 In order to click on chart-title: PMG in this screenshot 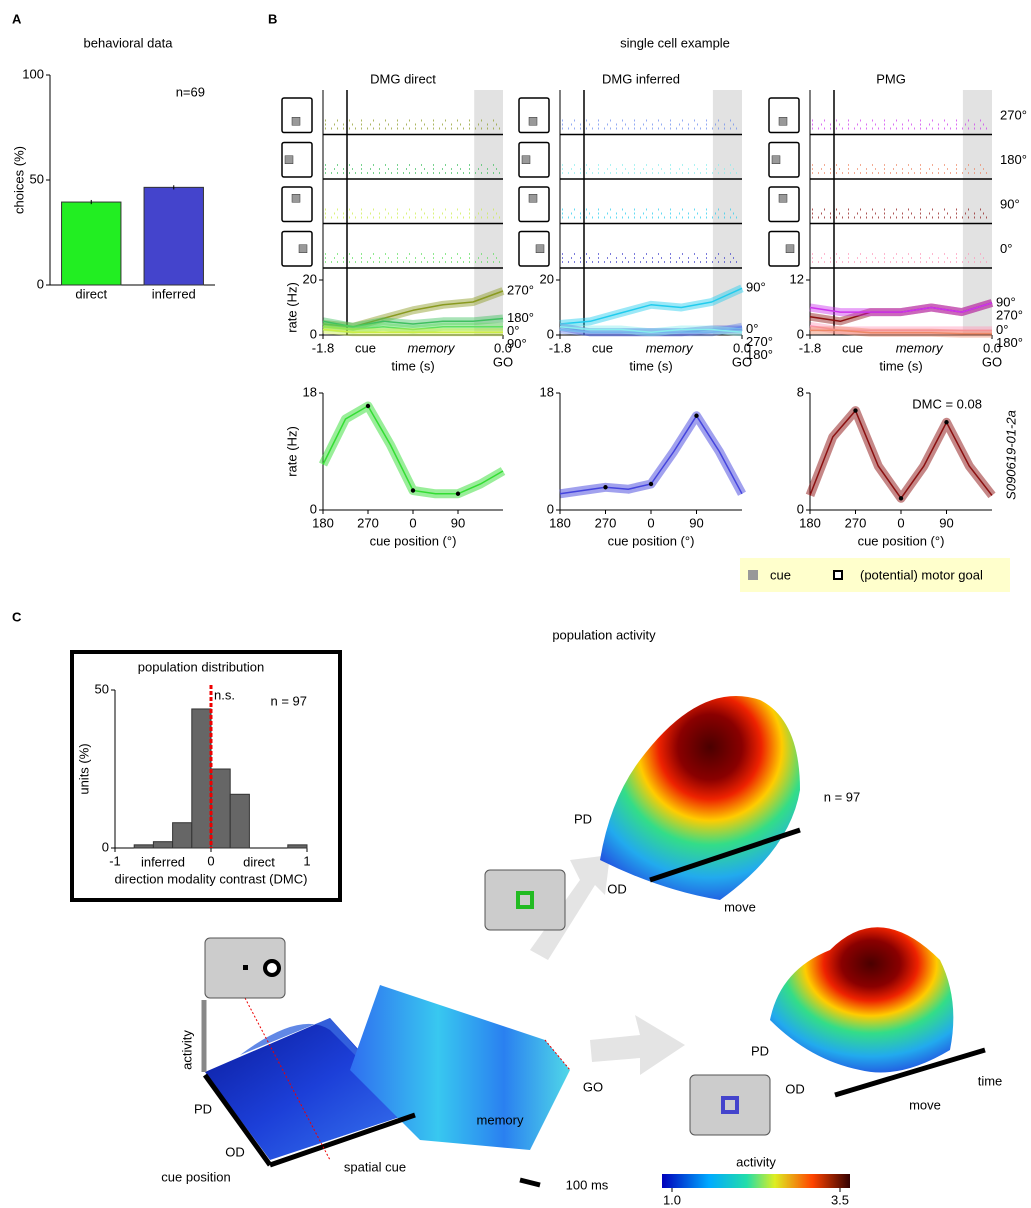, I will do `click(891, 78)`.